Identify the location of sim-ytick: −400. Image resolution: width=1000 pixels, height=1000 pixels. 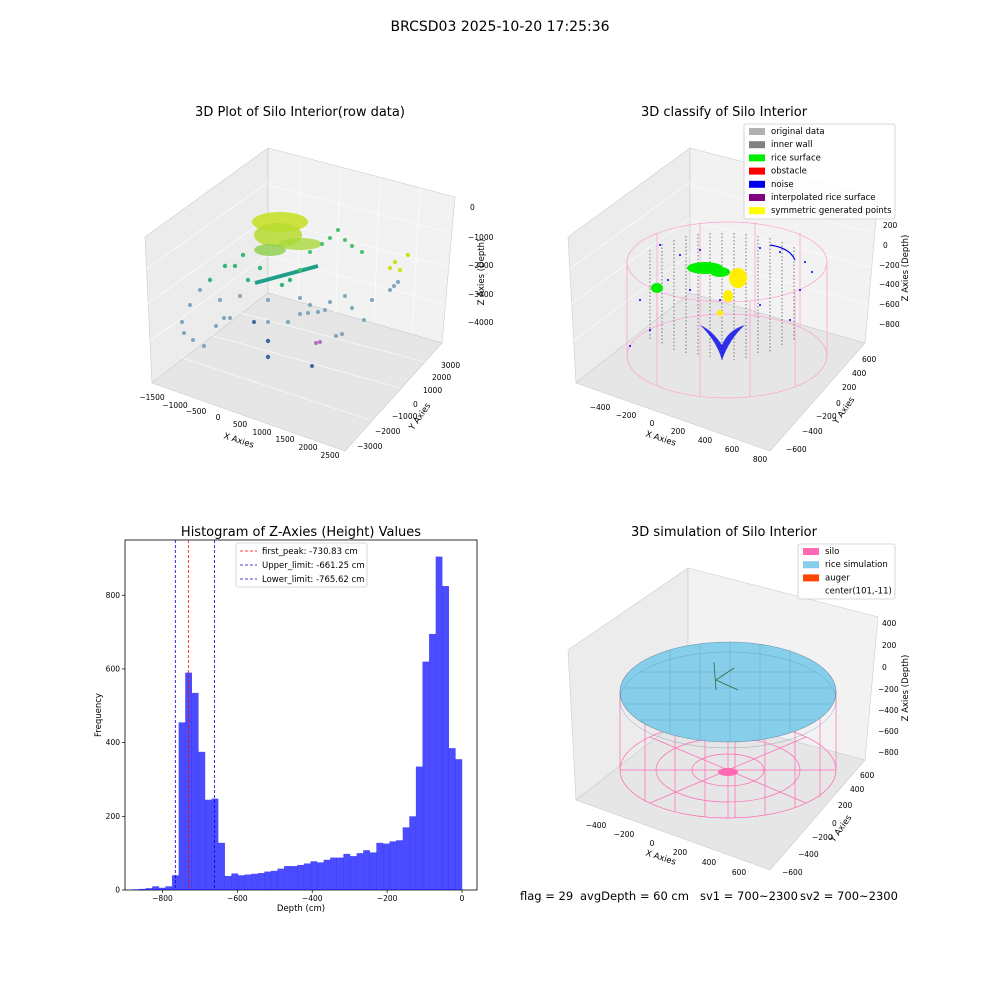
(808, 854).